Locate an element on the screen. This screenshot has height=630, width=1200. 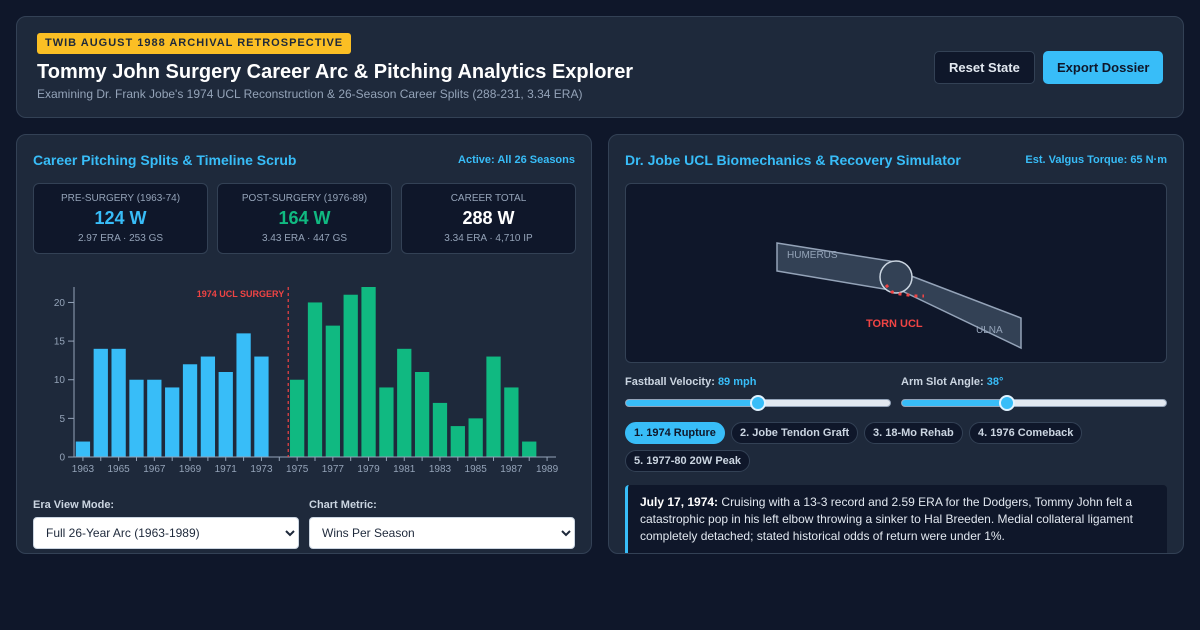
era-view-label: Era View Mode: is located at coordinates (74, 505).